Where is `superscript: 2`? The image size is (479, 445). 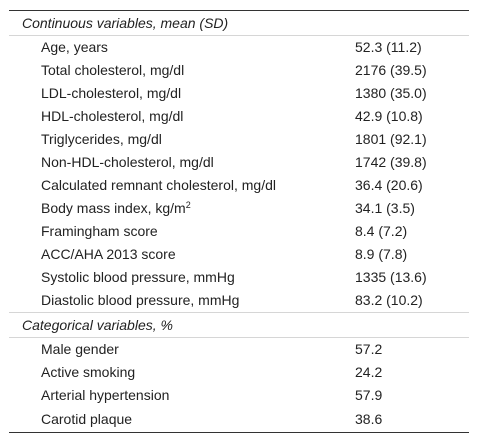
superscript: 2 is located at coordinates (188, 205).